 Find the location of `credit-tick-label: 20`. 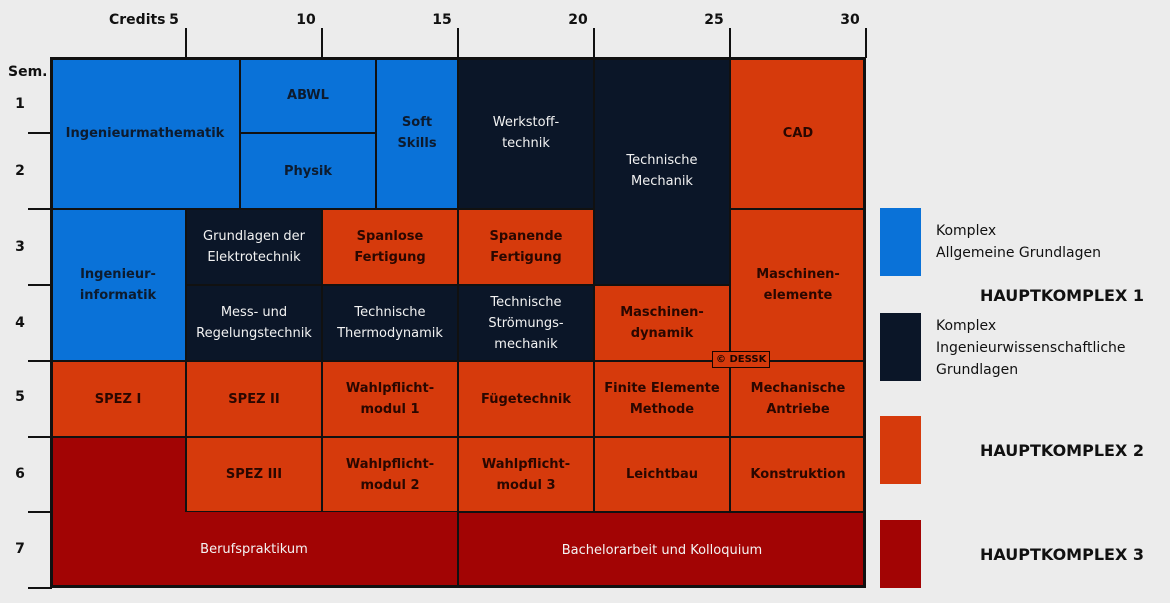

credit-tick-label: 20 is located at coordinates (578, 20).